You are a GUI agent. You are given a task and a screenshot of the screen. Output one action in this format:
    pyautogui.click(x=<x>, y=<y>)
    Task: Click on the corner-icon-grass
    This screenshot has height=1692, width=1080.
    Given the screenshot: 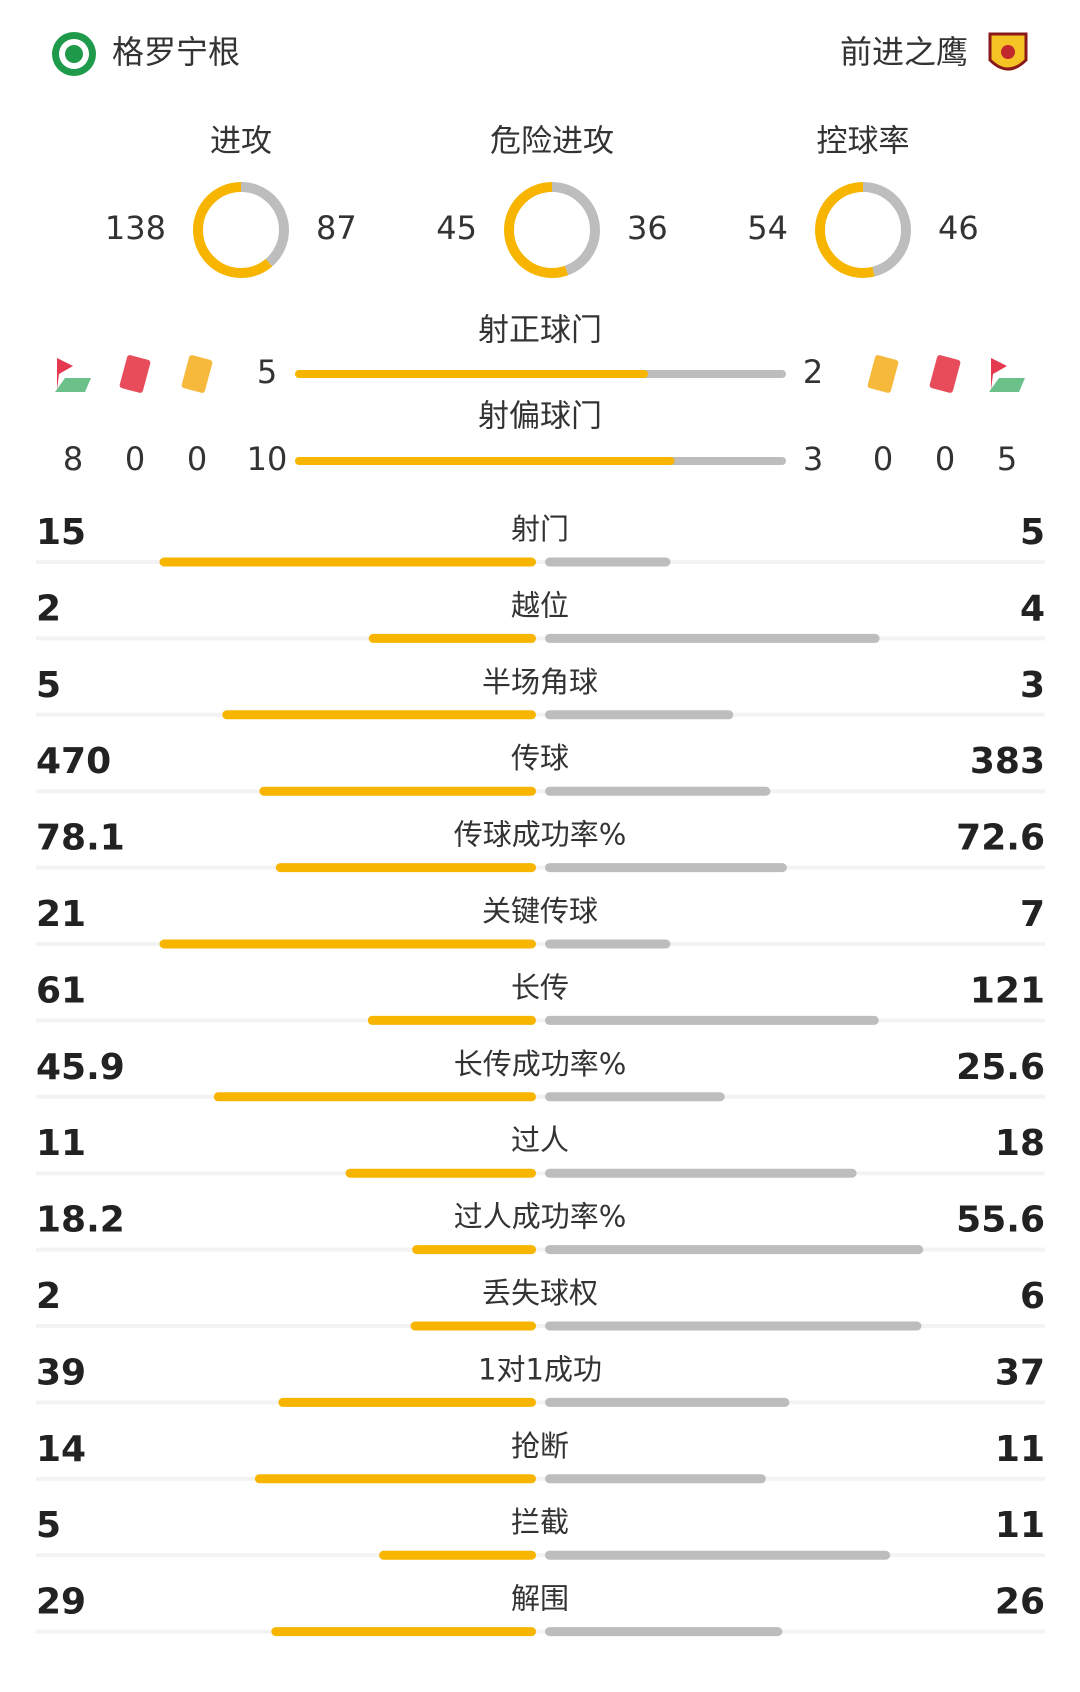 What is the action you would take?
    pyautogui.click(x=73, y=385)
    